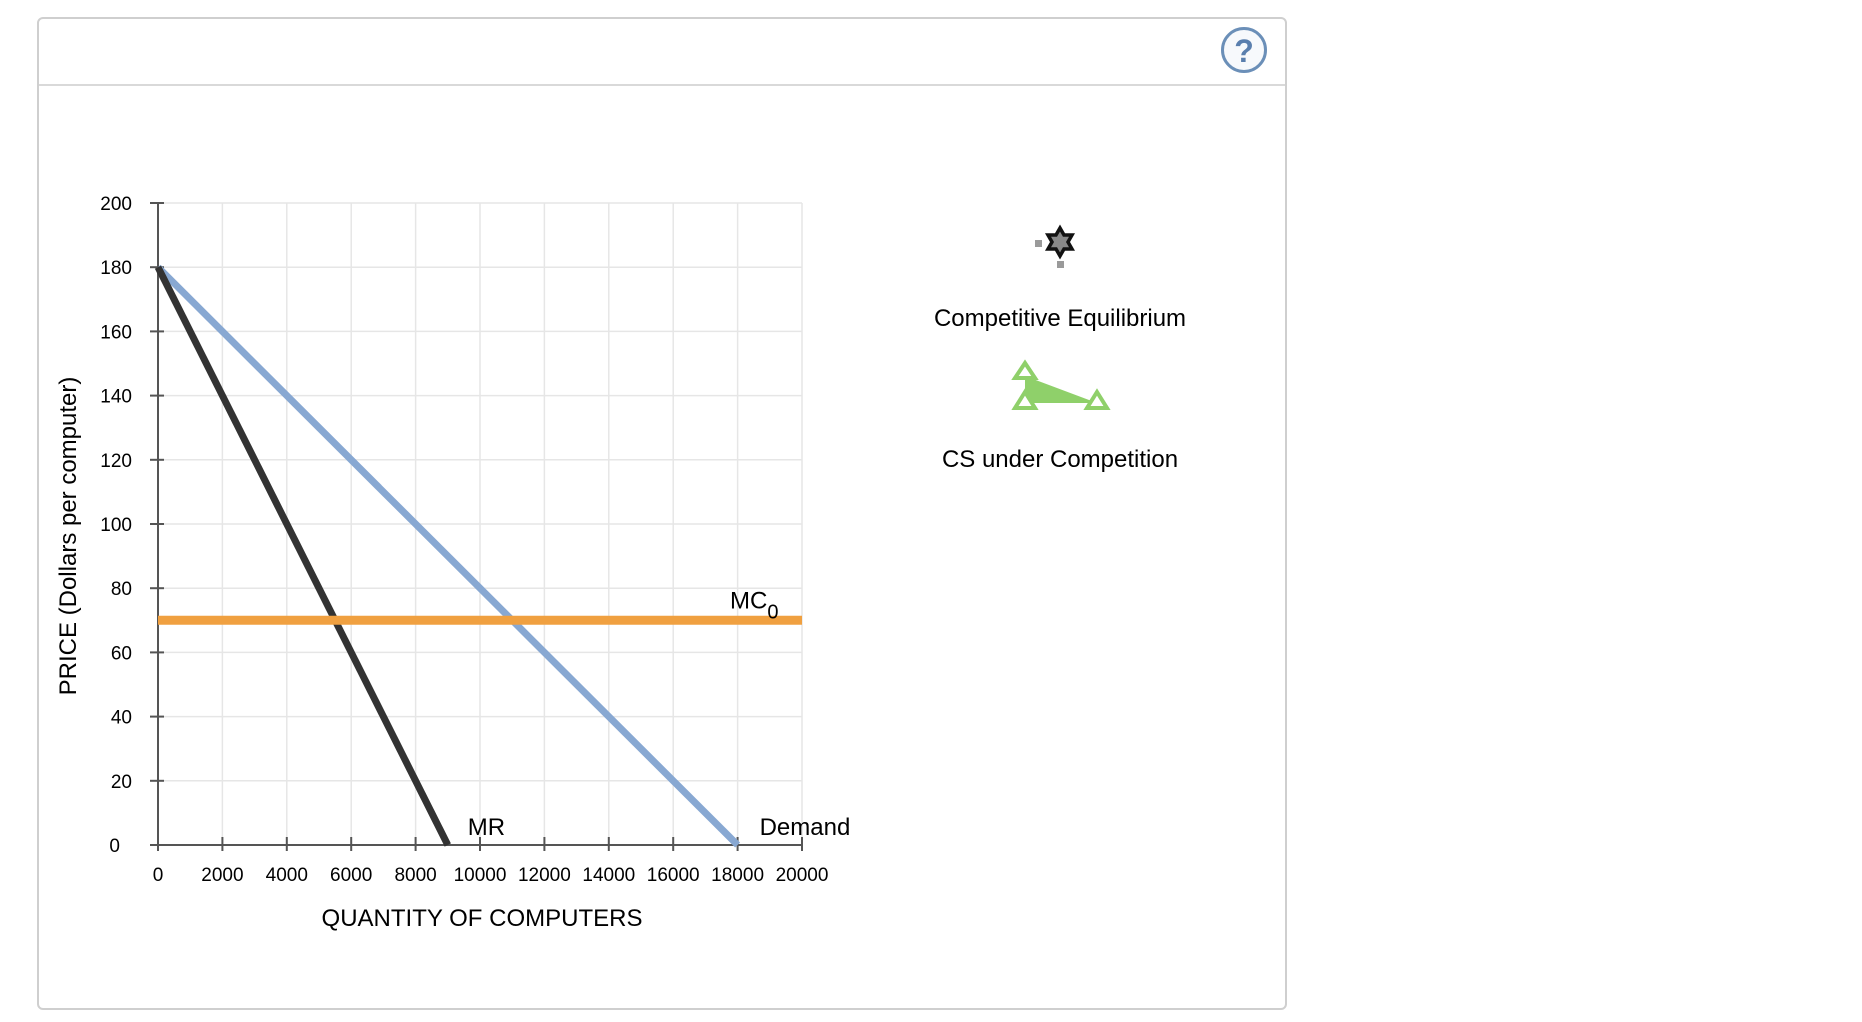 The height and width of the screenshot is (1022, 1862). What do you see at coordinates (121, 718) in the screenshot?
I see `y-tick-label: 40` at bounding box center [121, 718].